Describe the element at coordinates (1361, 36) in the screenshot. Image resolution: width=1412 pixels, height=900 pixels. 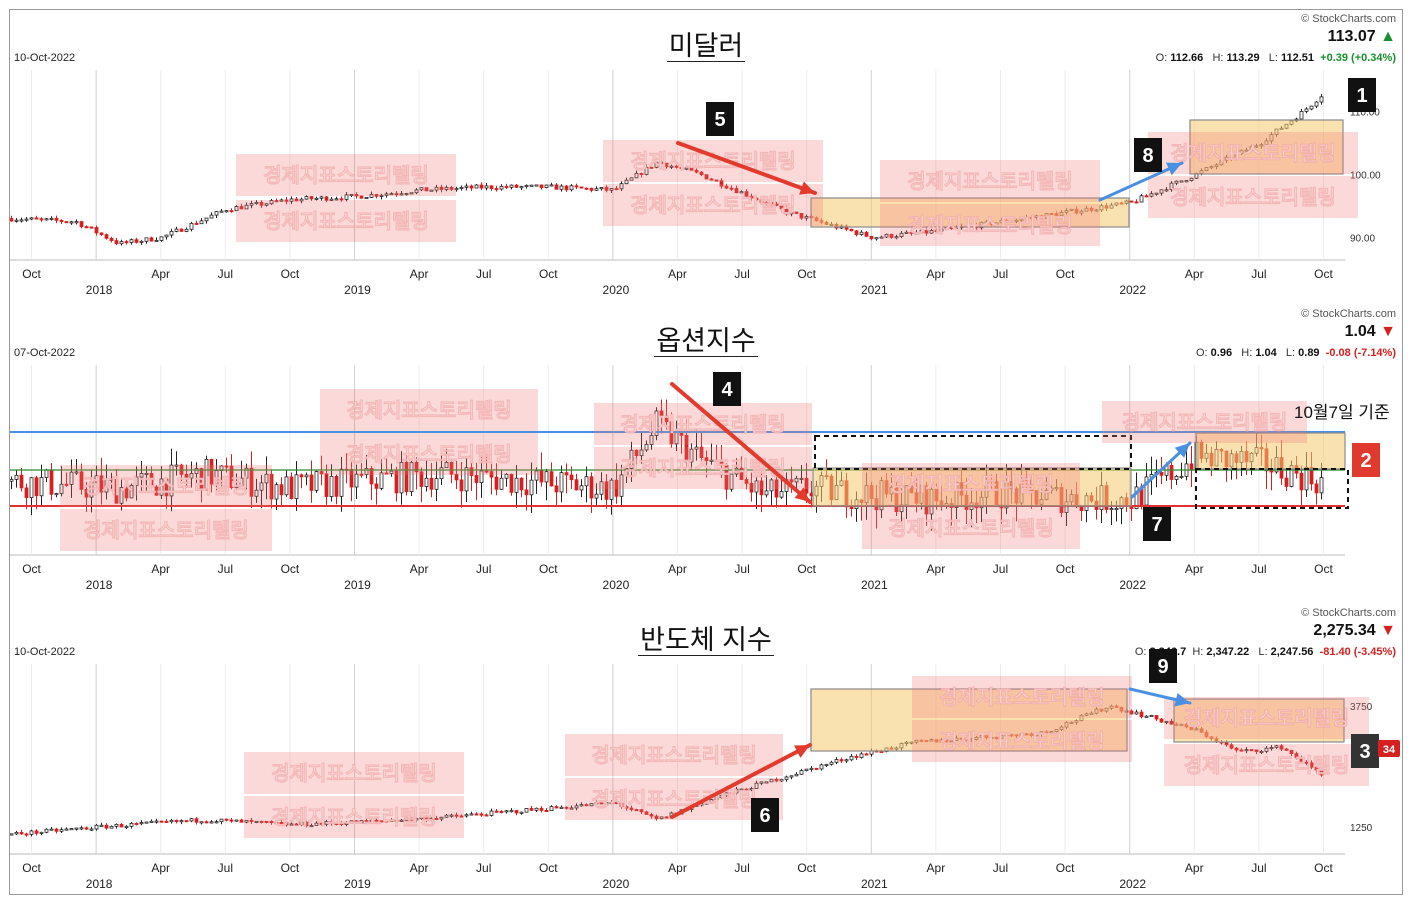
I see `last-price: 113.07 ▲` at that location.